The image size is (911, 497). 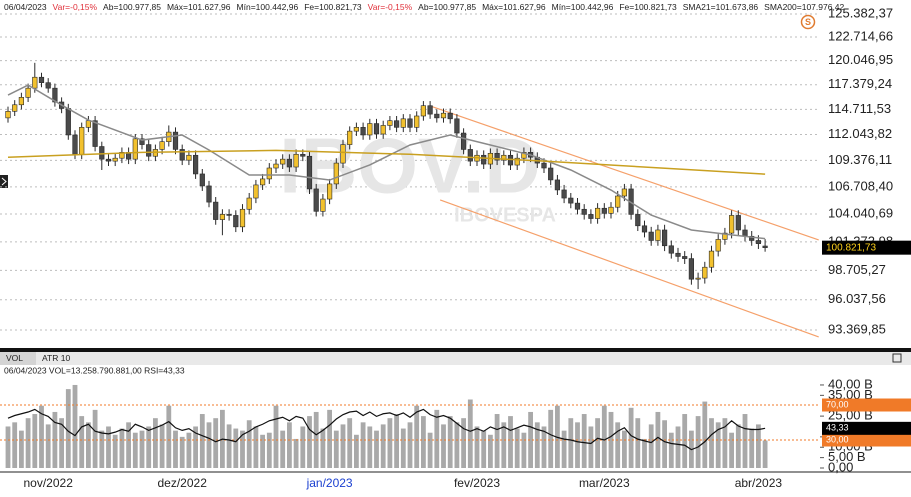 I want to click on x-tick-label: nov/2022, so click(x=49, y=483).